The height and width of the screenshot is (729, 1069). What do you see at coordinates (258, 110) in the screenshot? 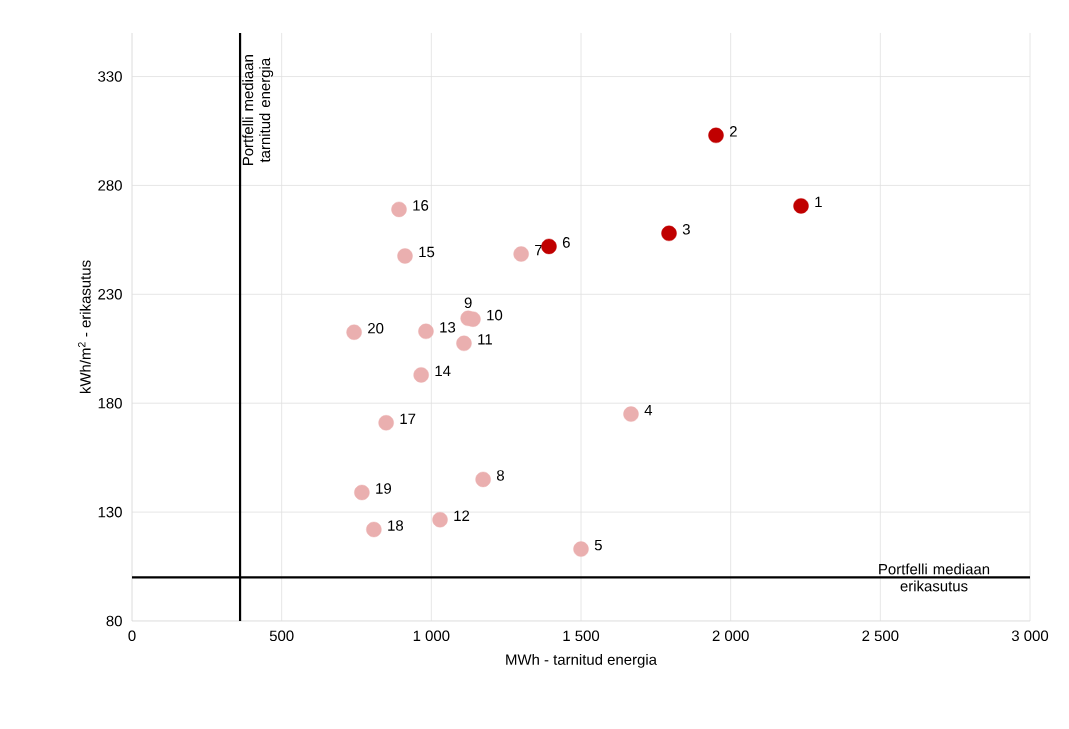
I see `ref-line-label: Portfelli mediaan tarnitud energia` at bounding box center [258, 110].